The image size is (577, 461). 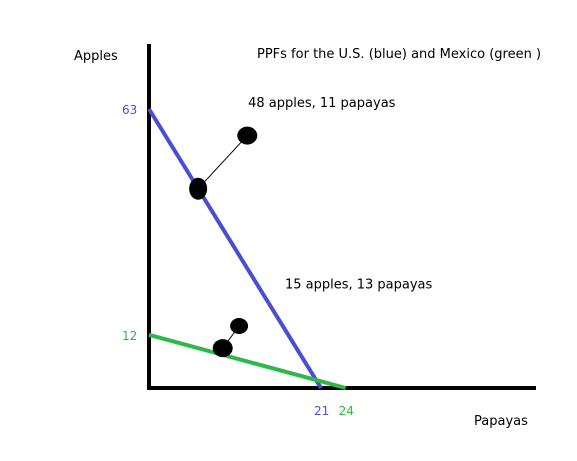 I want to click on data-points, so click(x=223, y=242).